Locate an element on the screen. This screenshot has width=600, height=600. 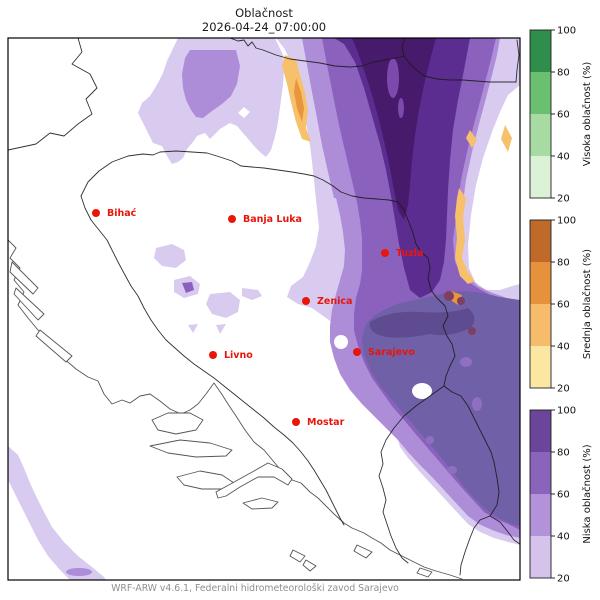
city-label-mostar: Mostar is located at coordinates (326, 422).